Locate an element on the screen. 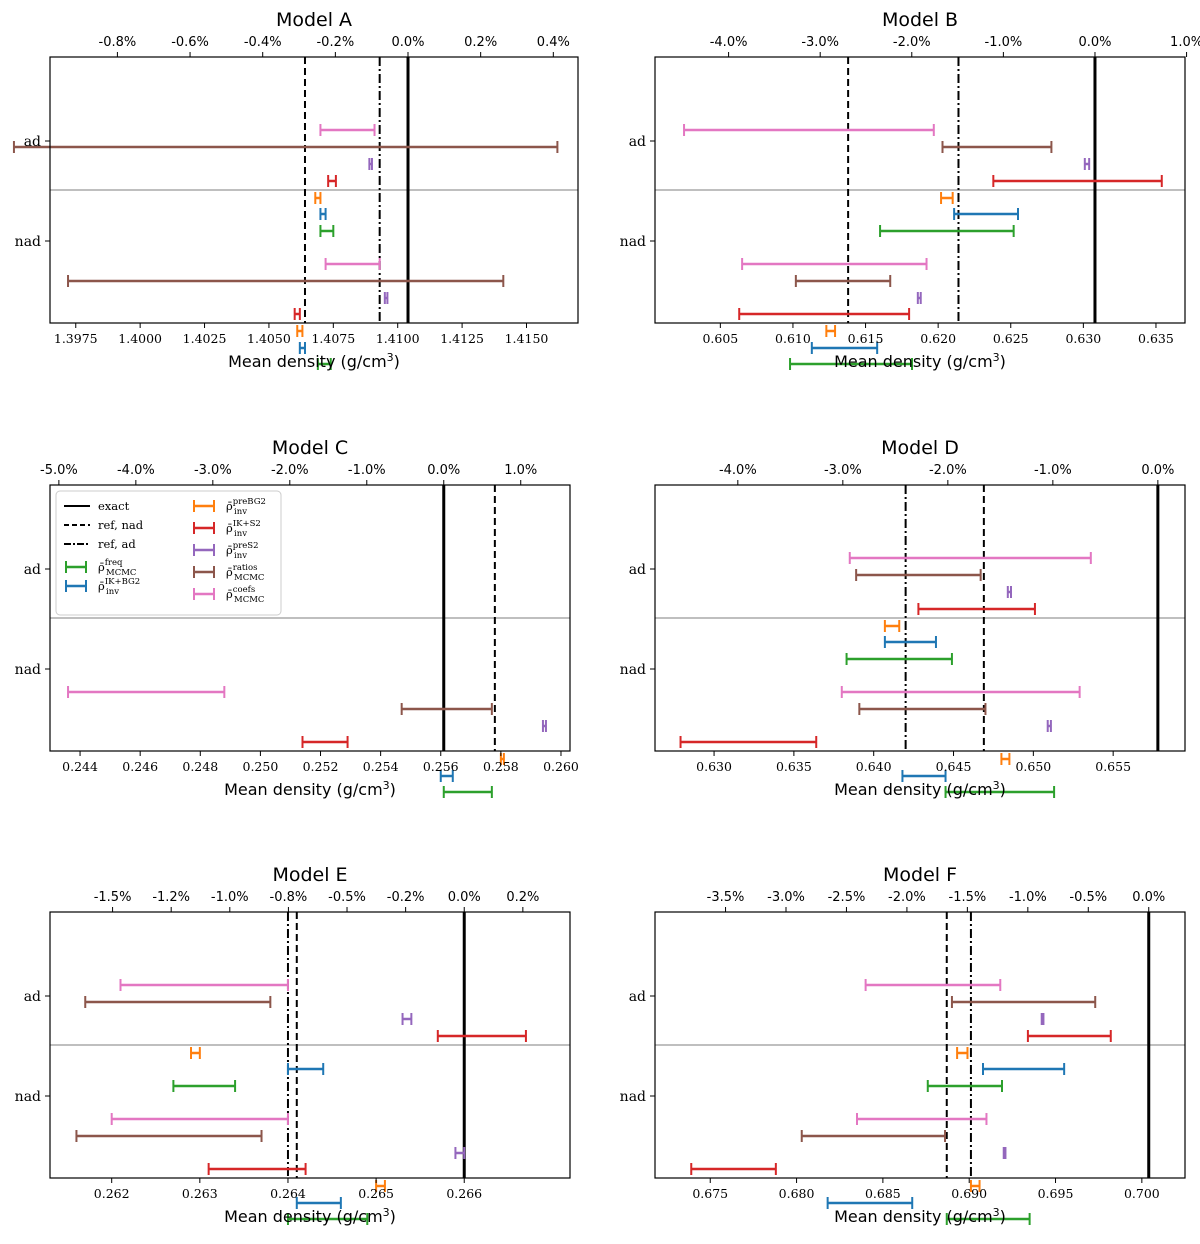 This screenshot has height=1244, width=1200. x-tick-label: 0.630 is located at coordinates (714, 766).